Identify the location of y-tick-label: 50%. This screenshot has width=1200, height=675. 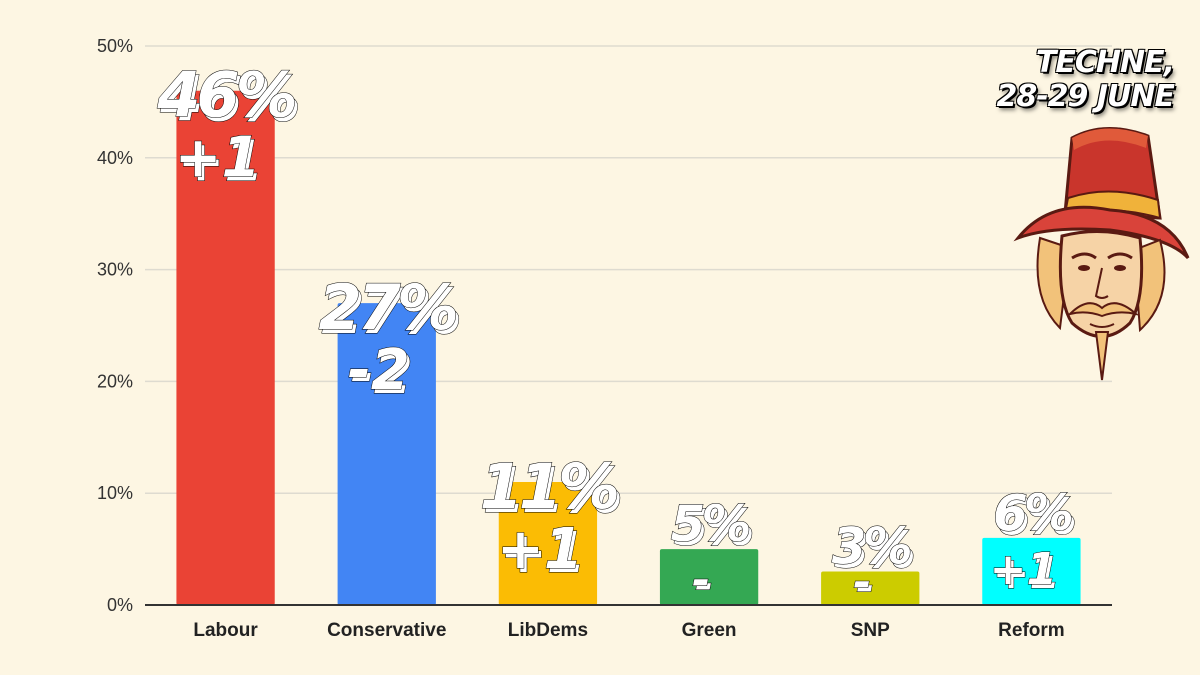
(115, 46).